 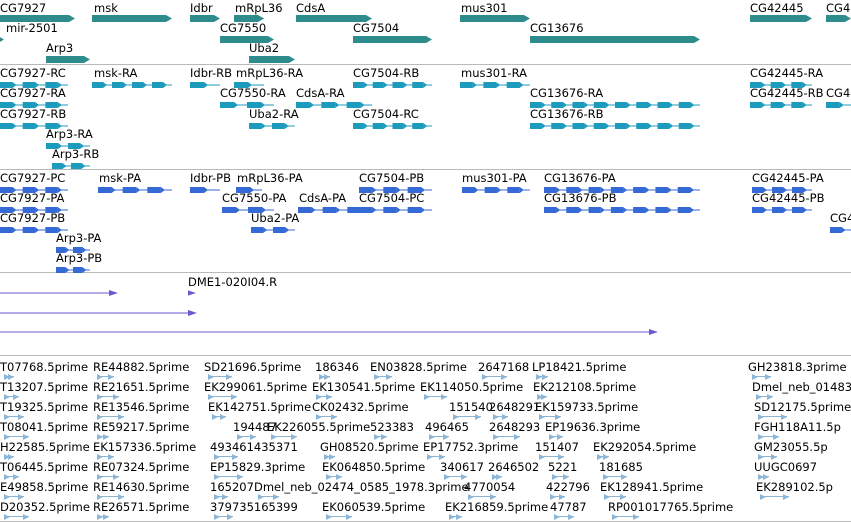 I want to click on est-label: RE26571.5prime, so click(x=141, y=507).